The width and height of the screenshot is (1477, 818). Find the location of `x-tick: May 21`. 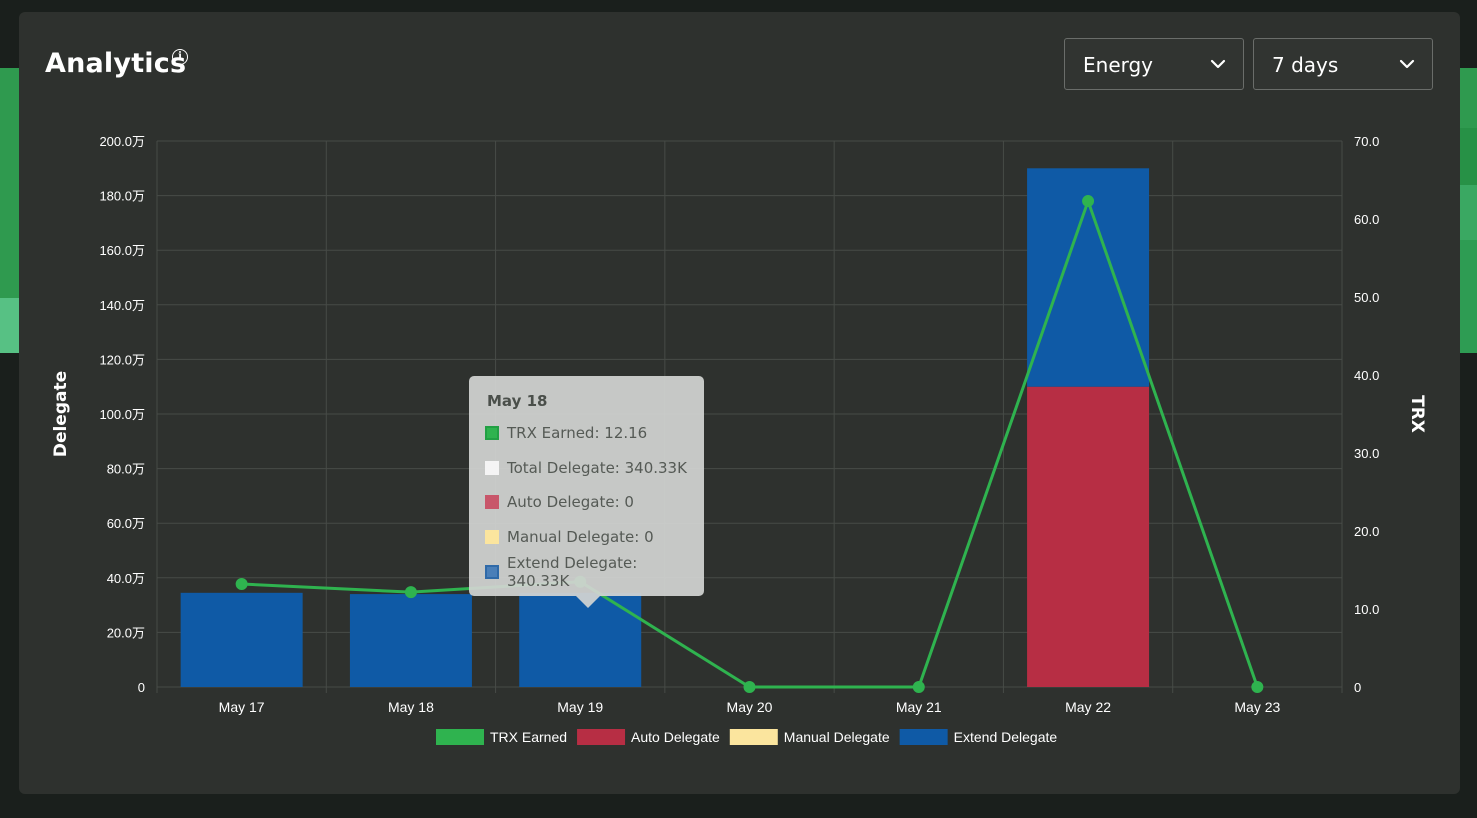

x-tick: May 21 is located at coordinates (919, 707).